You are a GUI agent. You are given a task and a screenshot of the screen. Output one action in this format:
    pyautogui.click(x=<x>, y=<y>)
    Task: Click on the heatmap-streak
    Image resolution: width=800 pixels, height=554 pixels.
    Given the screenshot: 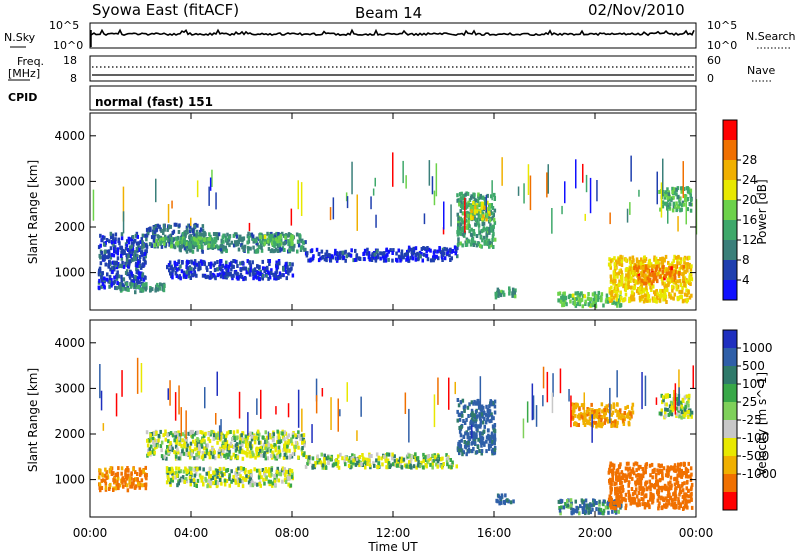 What is the action you would take?
    pyautogui.click(x=434, y=198)
    